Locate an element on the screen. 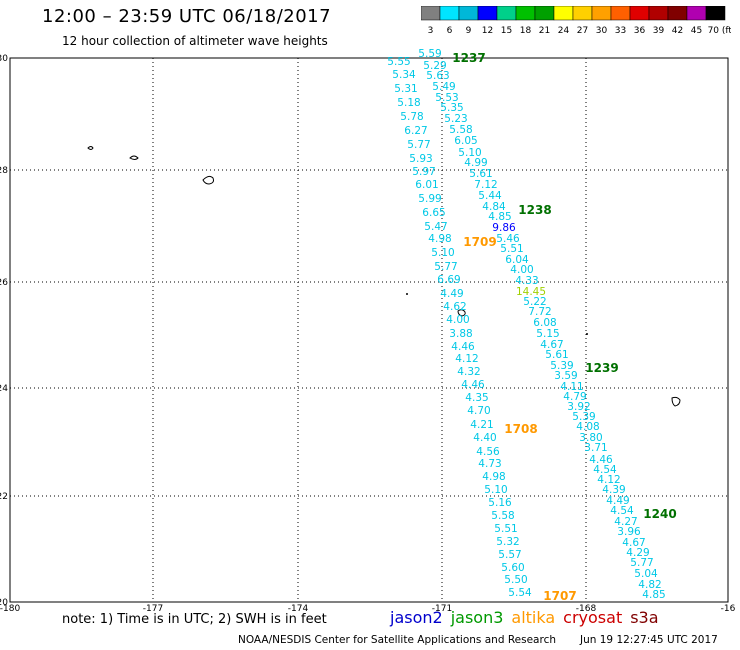  wave-height-value: 6.01 is located at coordinates (426, 185).